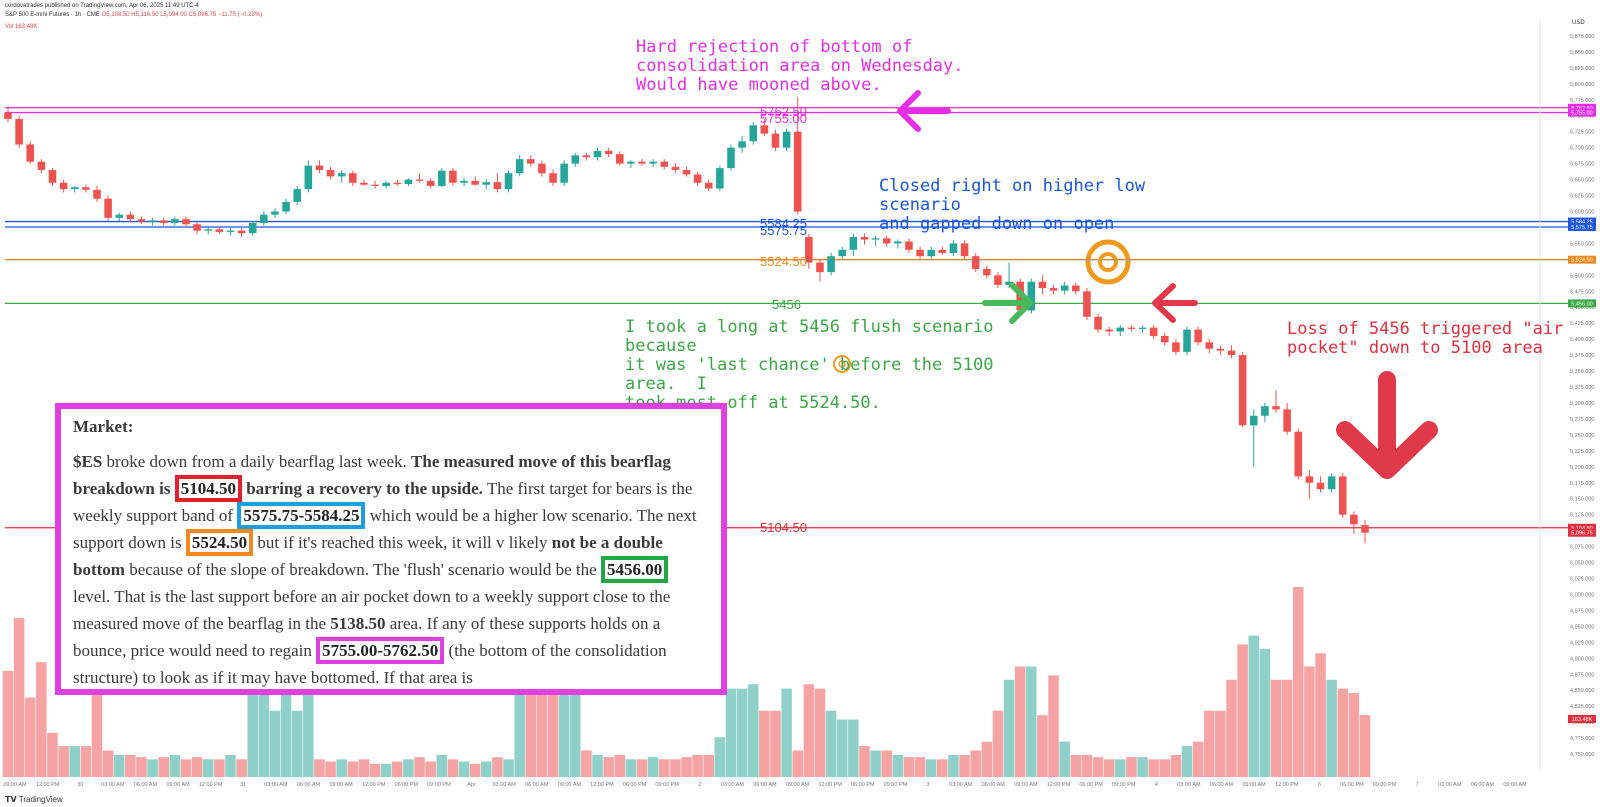 The width and height of the screenshot is (1600, 807). Describe the element at coordinates (699, 785) in the screenshot. I see `x-tick-label: 2` at that location.